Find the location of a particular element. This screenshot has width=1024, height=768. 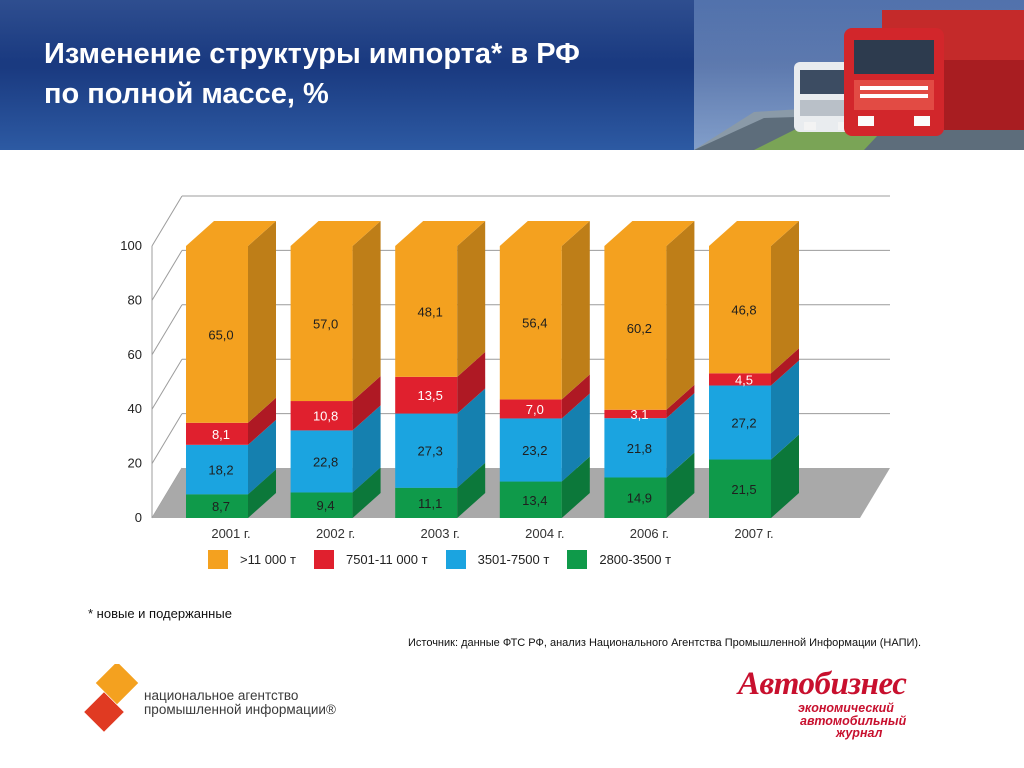

data-label: 8,7 is located at coordinates (221, 506).